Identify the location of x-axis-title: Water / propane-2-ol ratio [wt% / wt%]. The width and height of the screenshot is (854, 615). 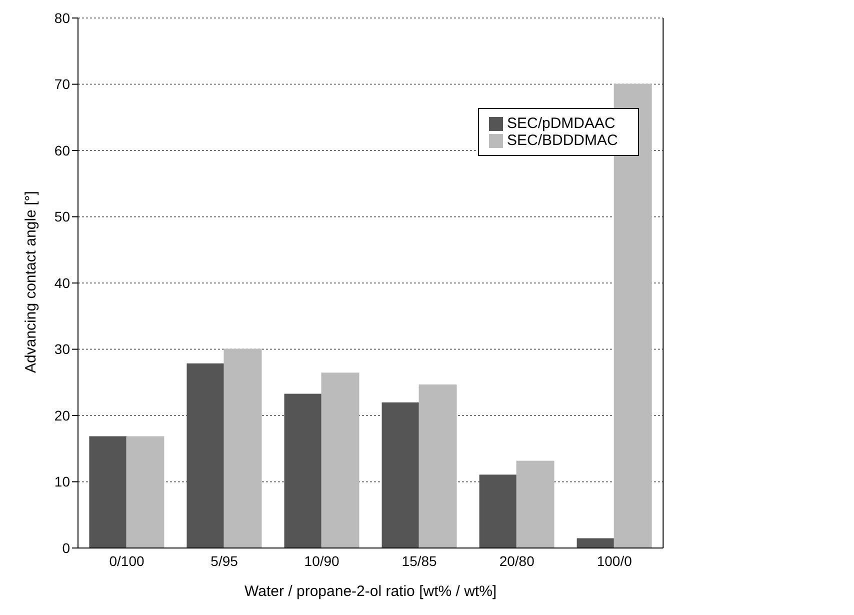
(370, 591).